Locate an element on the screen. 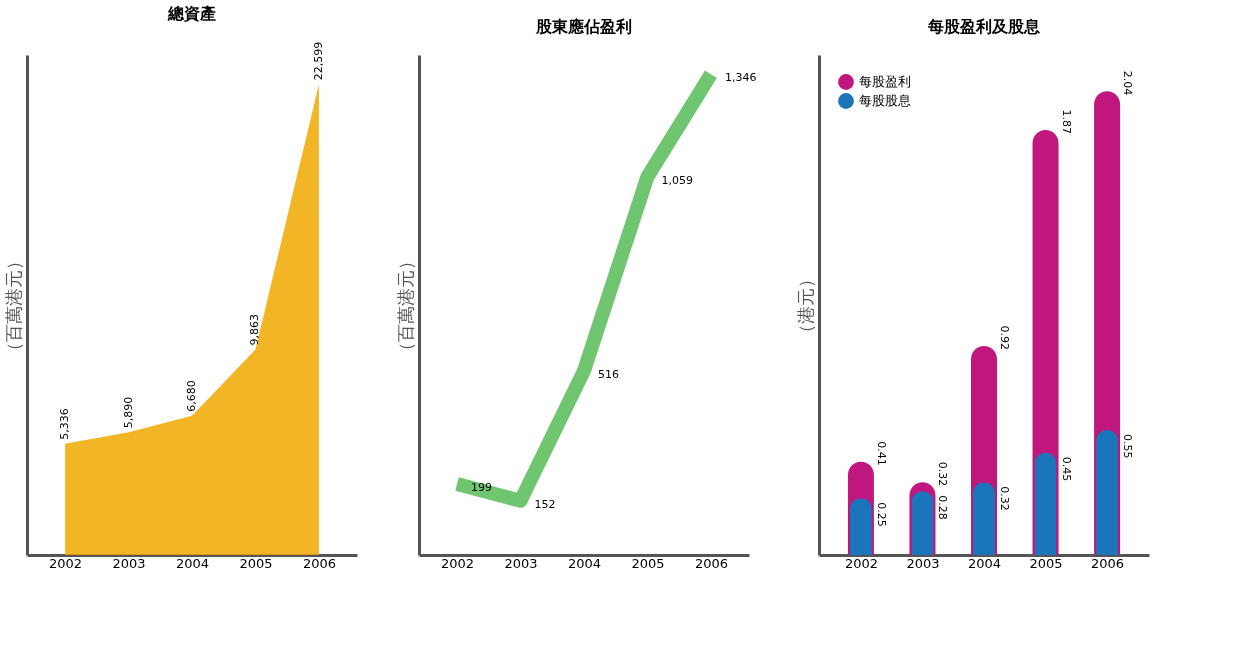 This screenshot has width=1253, height=659. data-label: 1.87 is located at coordinates (1066, 121).